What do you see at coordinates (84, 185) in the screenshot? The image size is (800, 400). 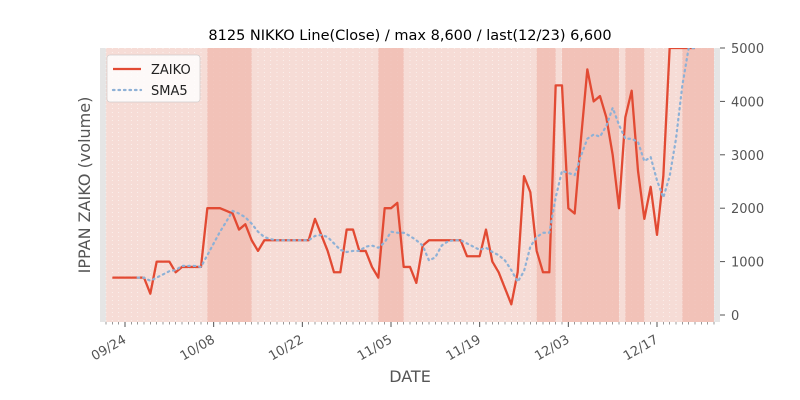 I see `y-axis-label: IPPAN ZAIKO (volume)` at bounding box center [84, 185].